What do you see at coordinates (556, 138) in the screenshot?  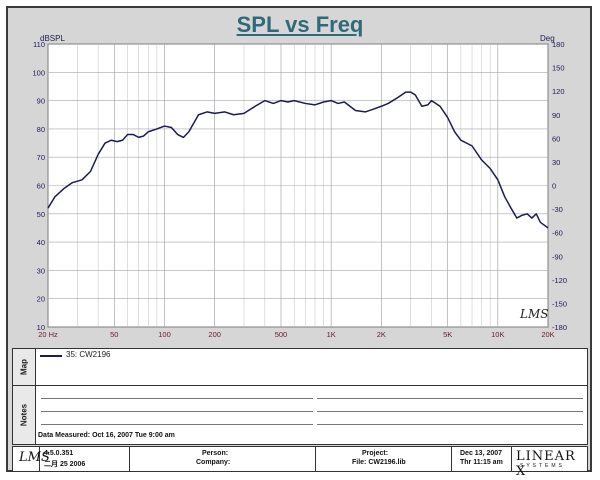 I see `y2-tick-label: 60` at bounding box center [556, 138].